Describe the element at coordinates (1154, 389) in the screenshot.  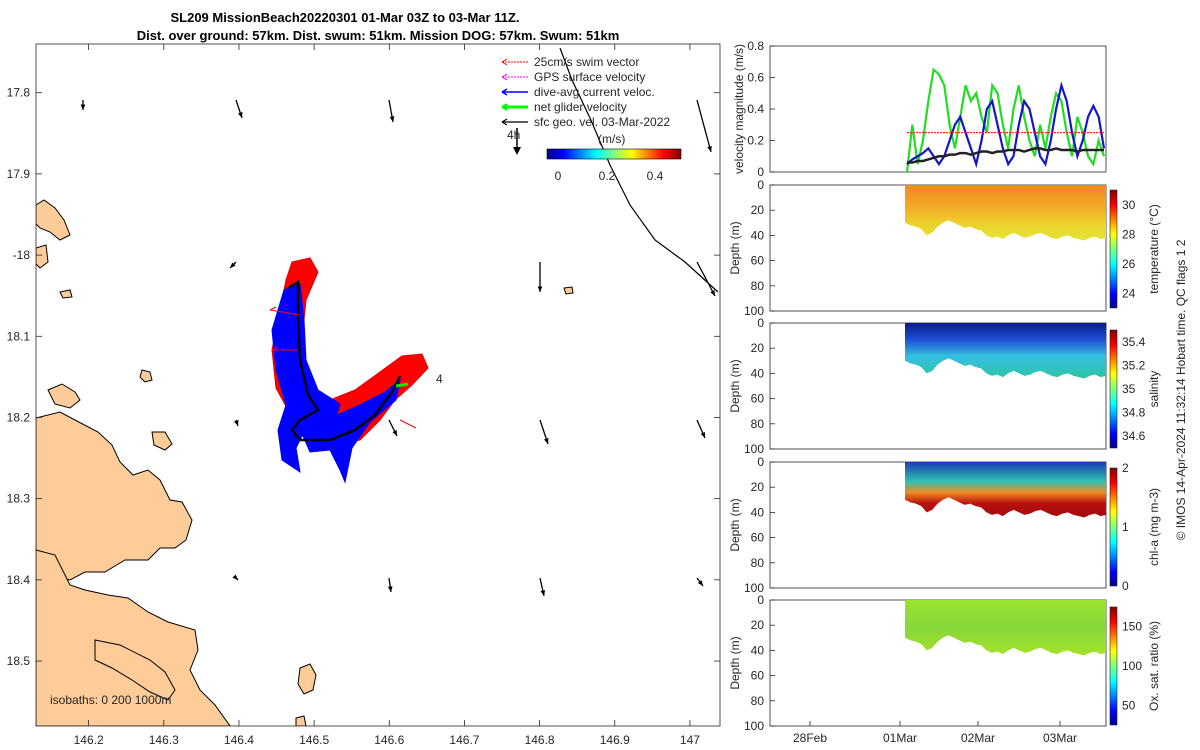
I see `section-cbar-label: salinity` at that location.